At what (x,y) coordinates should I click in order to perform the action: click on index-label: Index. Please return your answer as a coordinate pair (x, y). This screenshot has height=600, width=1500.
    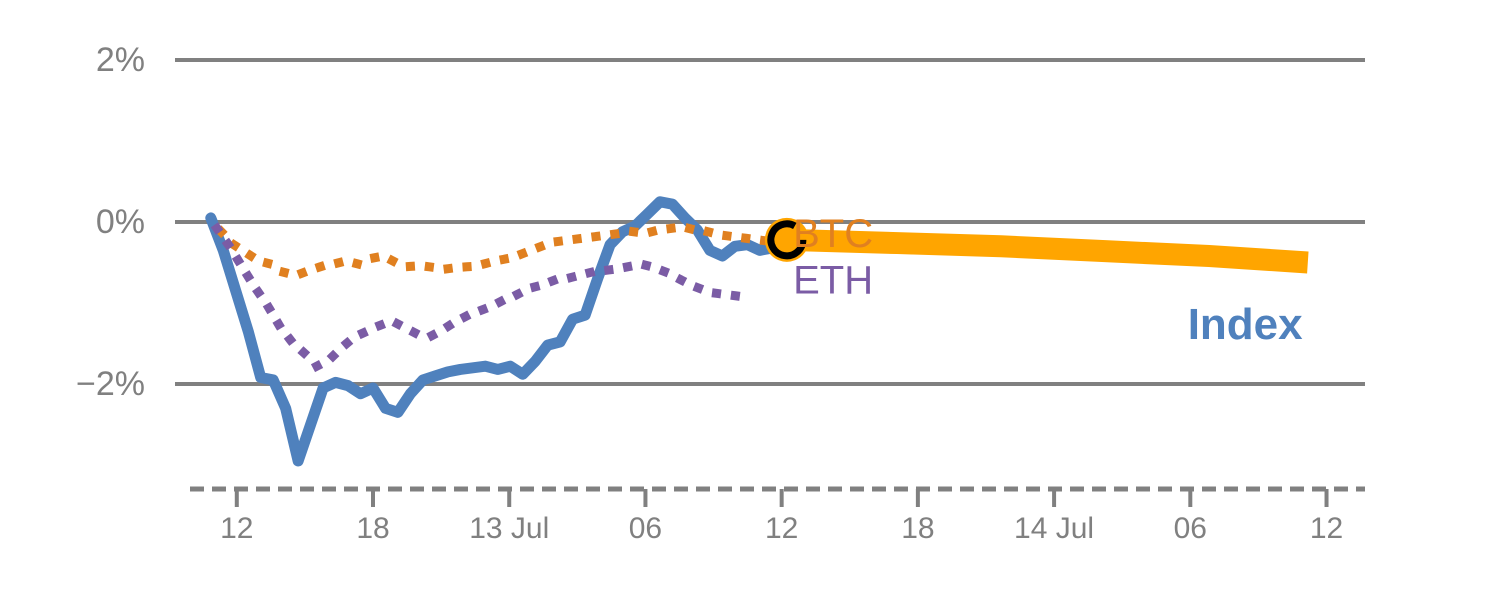
    Looking at the image, I should click on (1245, 324).